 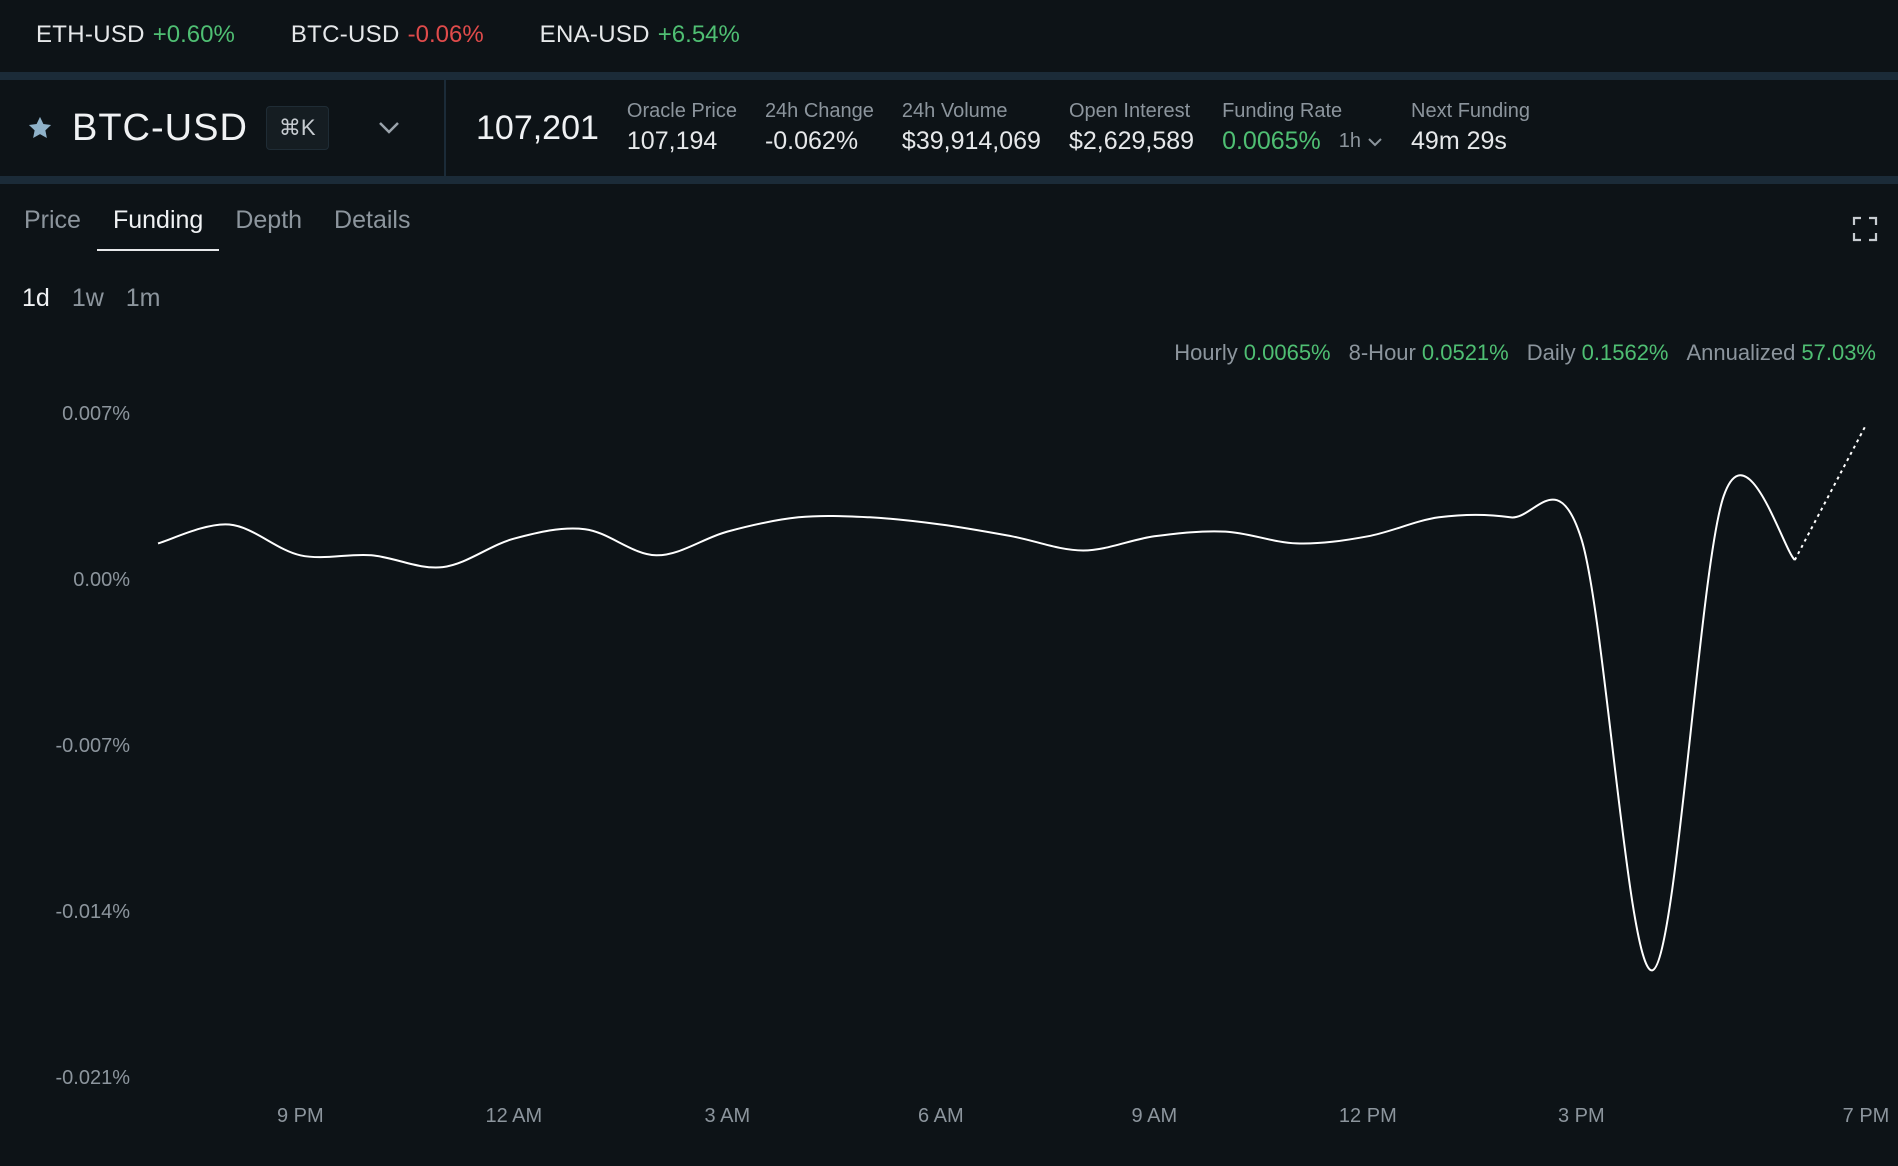 I want to click on stat-oracle-price: Oracle Price 107,194, so click(x=682, y=128).